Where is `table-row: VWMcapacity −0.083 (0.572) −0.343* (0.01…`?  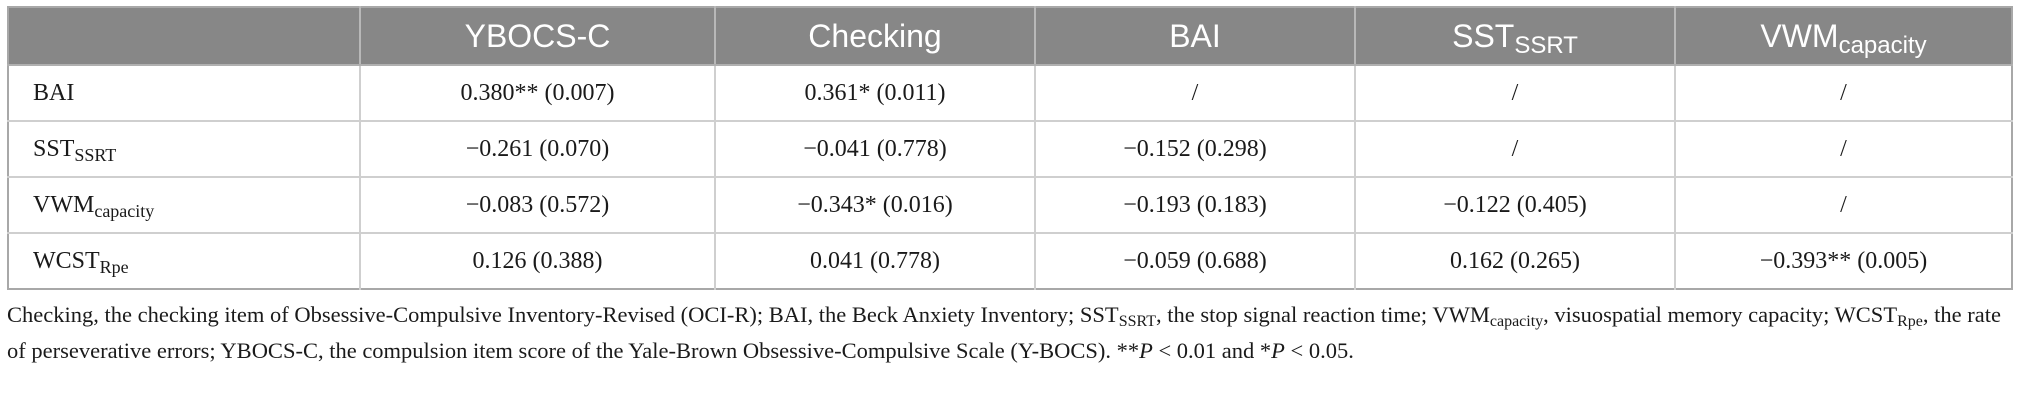 table-row: VWMcapacity −0.083 (0.572) −0.343* (0.01… is located at coordinates (1010, 205).